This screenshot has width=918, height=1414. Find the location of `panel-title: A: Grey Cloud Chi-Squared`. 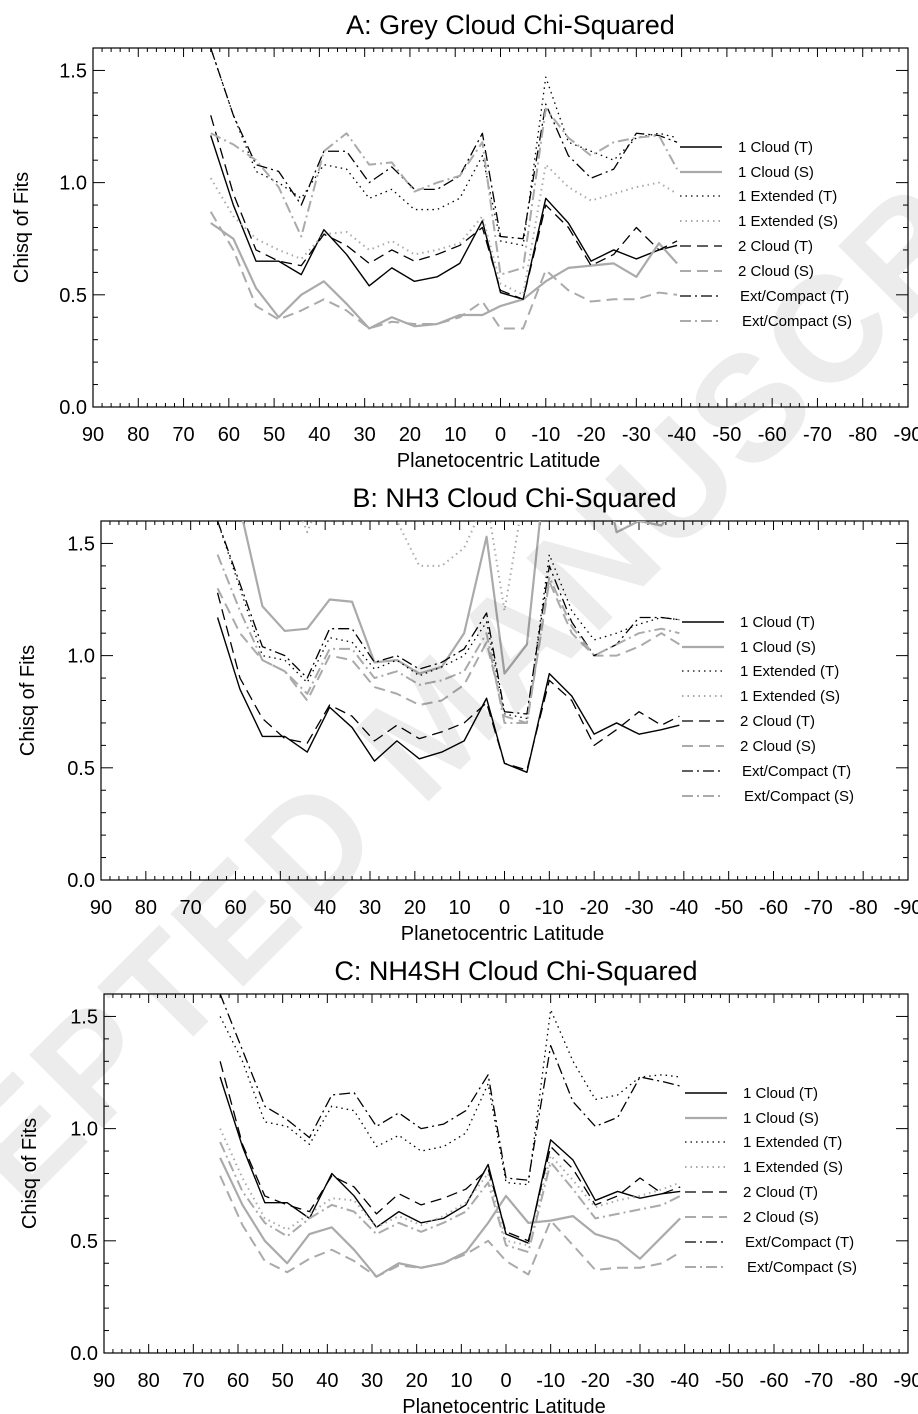

panel-title: A: Grey Cloud Chi-Squared is located at coordinates (510, 25).